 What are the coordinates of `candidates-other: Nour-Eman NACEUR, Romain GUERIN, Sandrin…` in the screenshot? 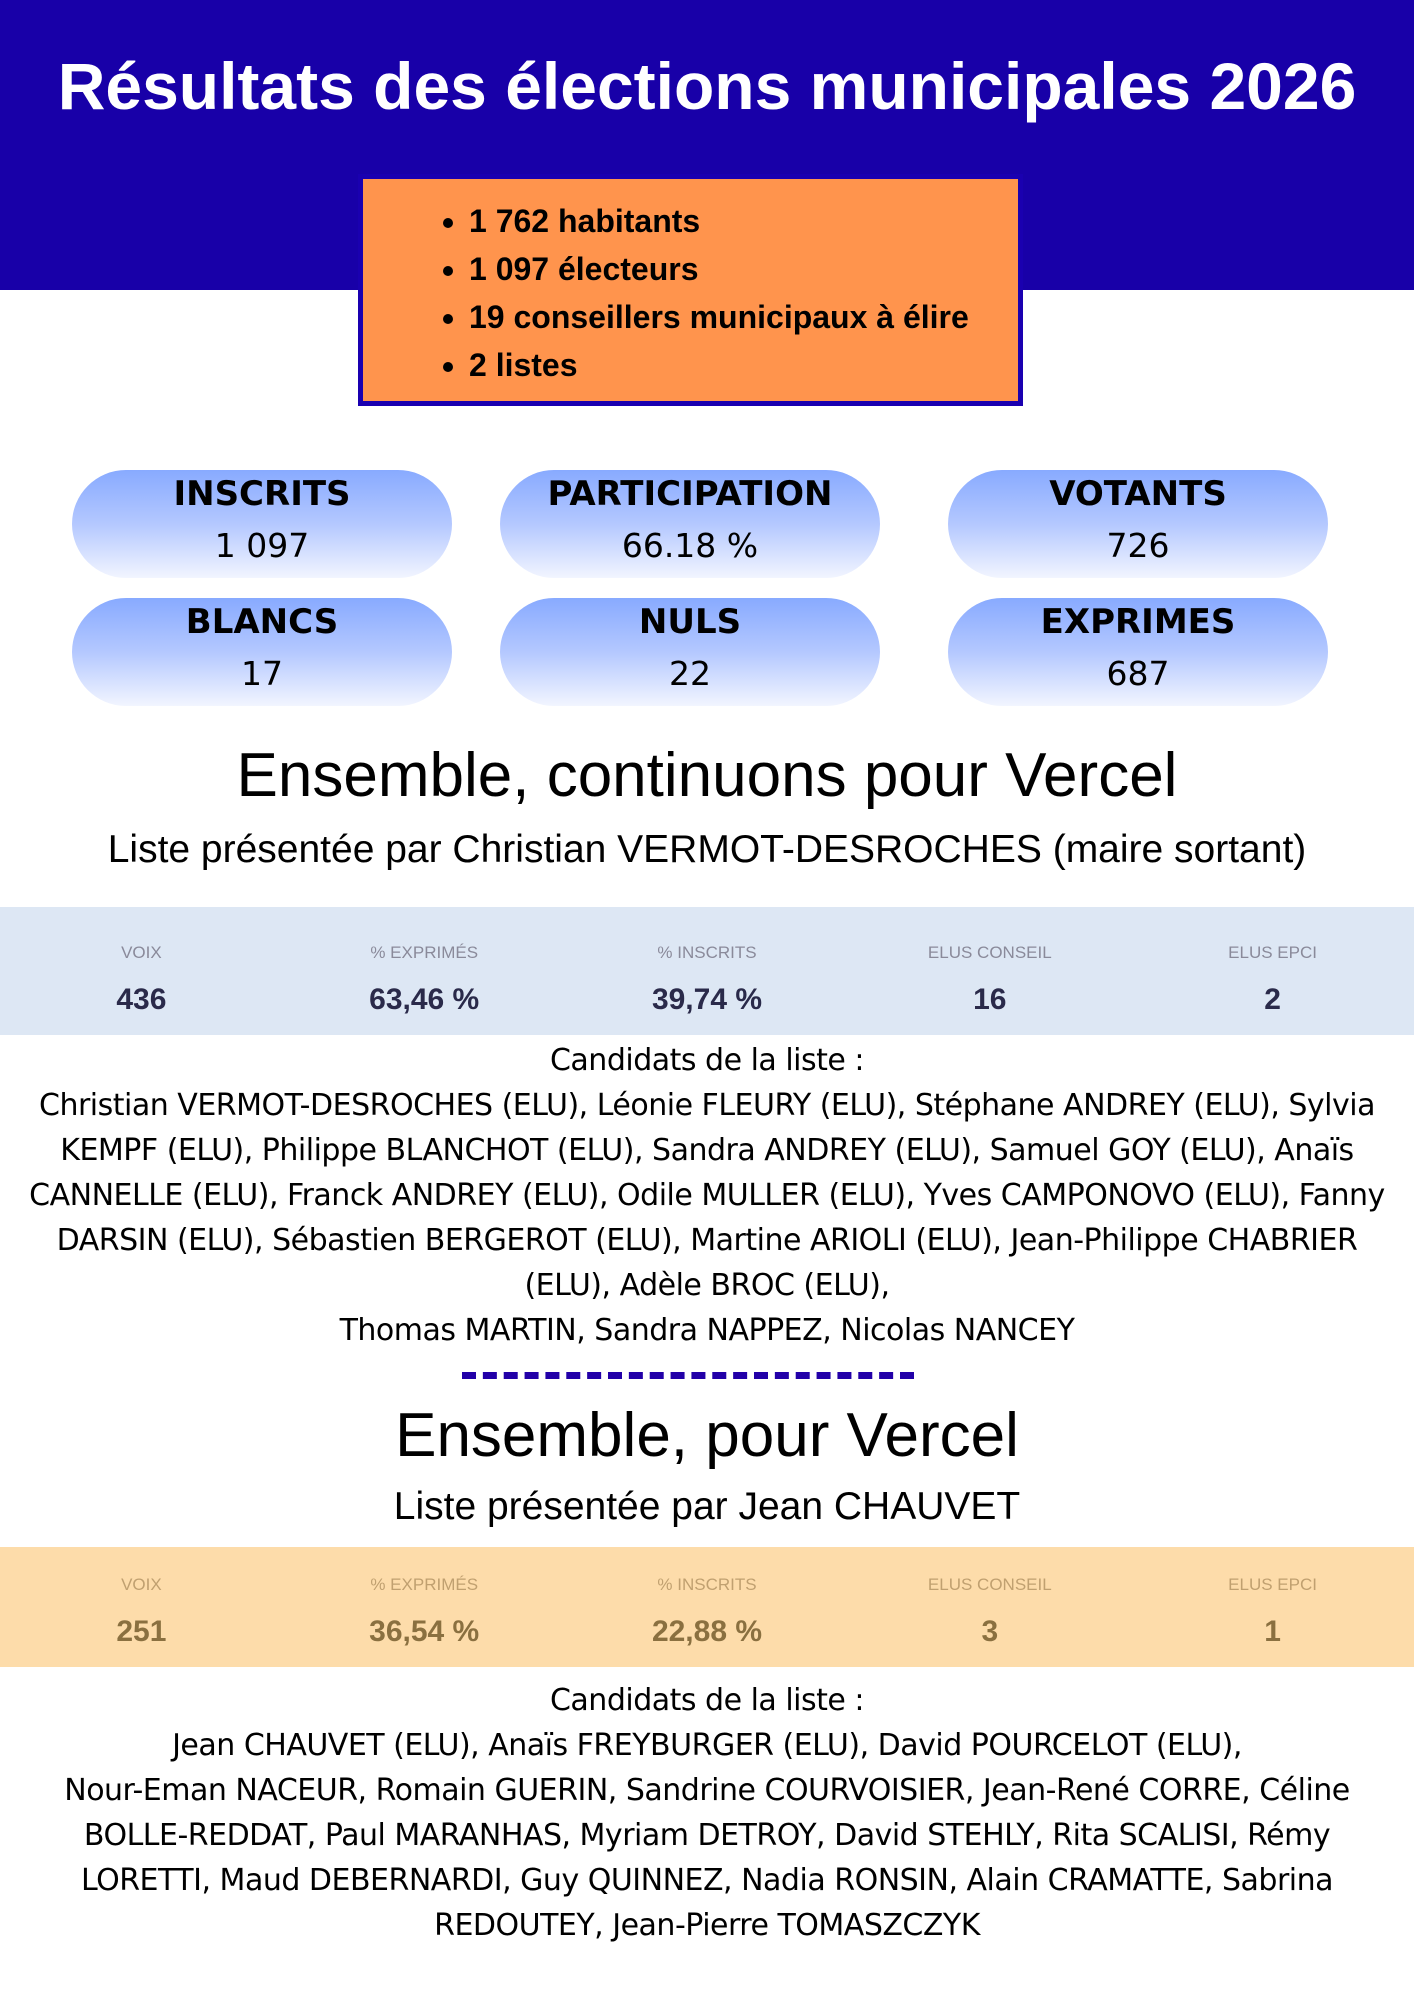 It's located at (707, 1858).